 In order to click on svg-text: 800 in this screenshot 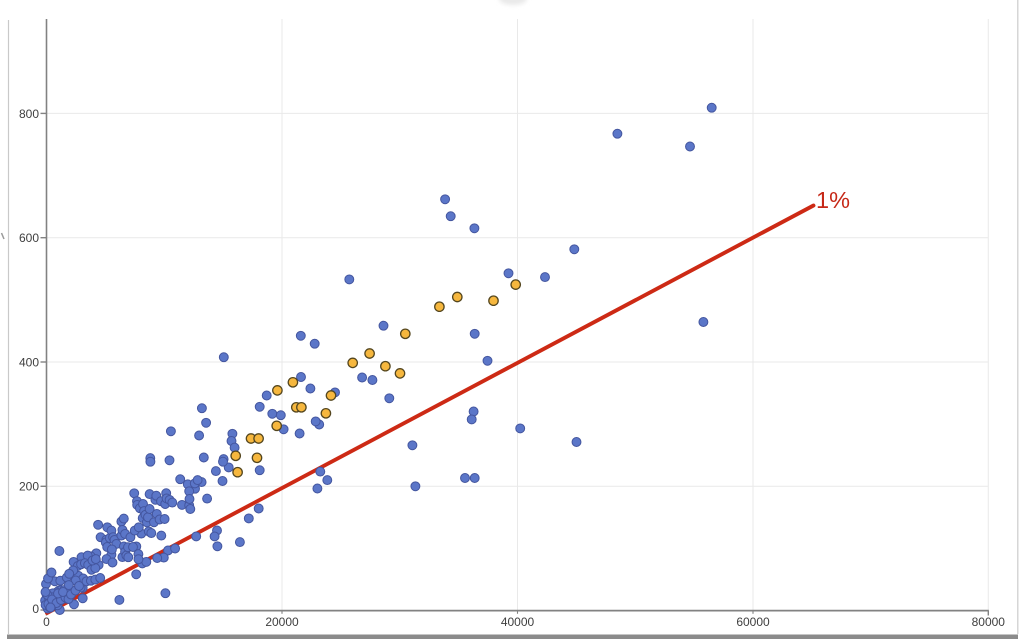, I will do `click(29, 114)`.